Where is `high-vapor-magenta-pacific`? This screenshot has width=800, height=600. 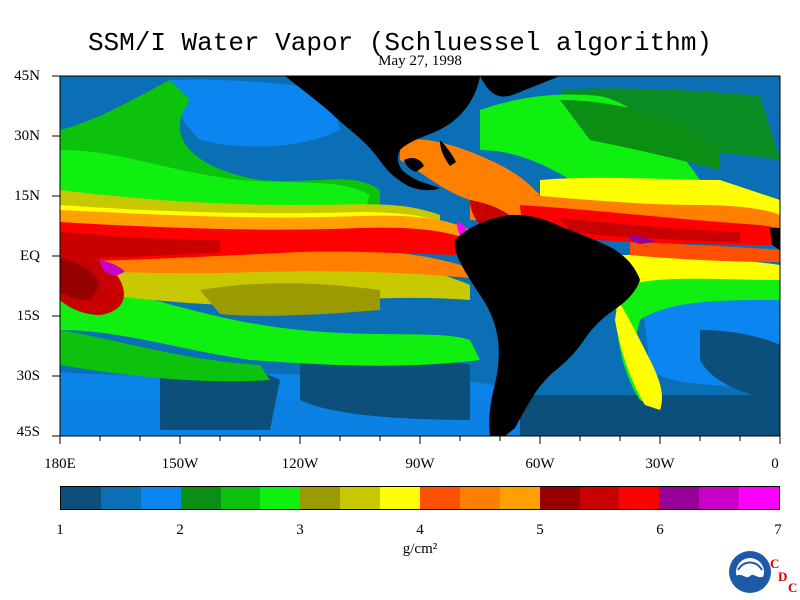 high-vapor-magenta-pacific is located at coordinates (112, 268).